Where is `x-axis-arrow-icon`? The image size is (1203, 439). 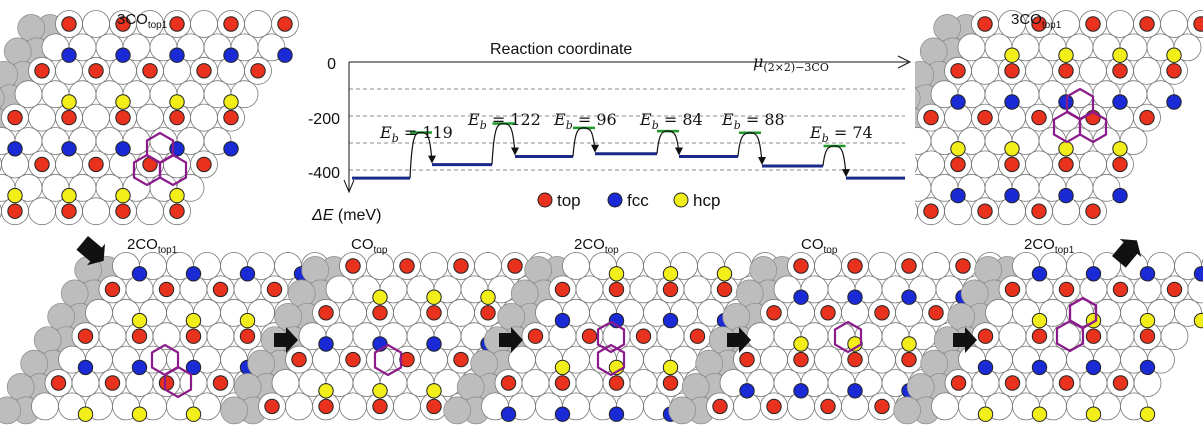
x-axis-arrow-icon is located at coordinates (904, 62).